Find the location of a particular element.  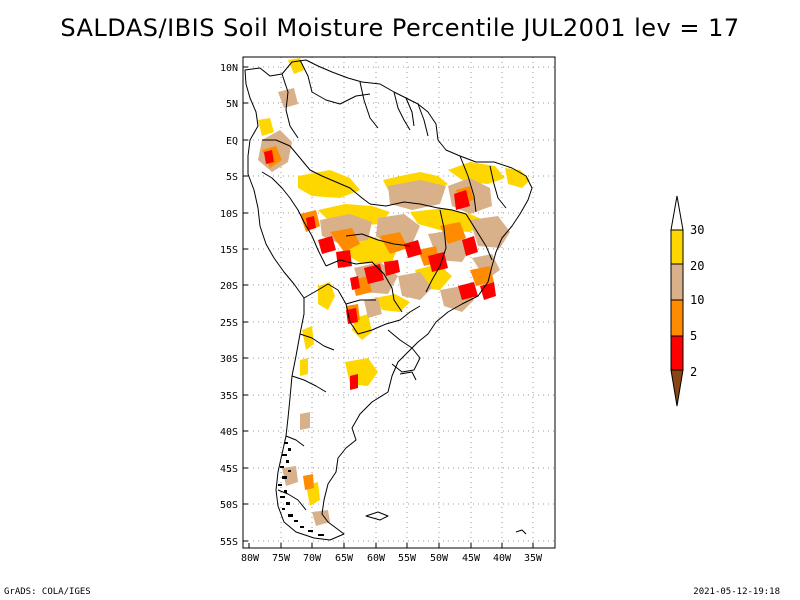

legend-label: 10 is located at coordinates (697, 300).